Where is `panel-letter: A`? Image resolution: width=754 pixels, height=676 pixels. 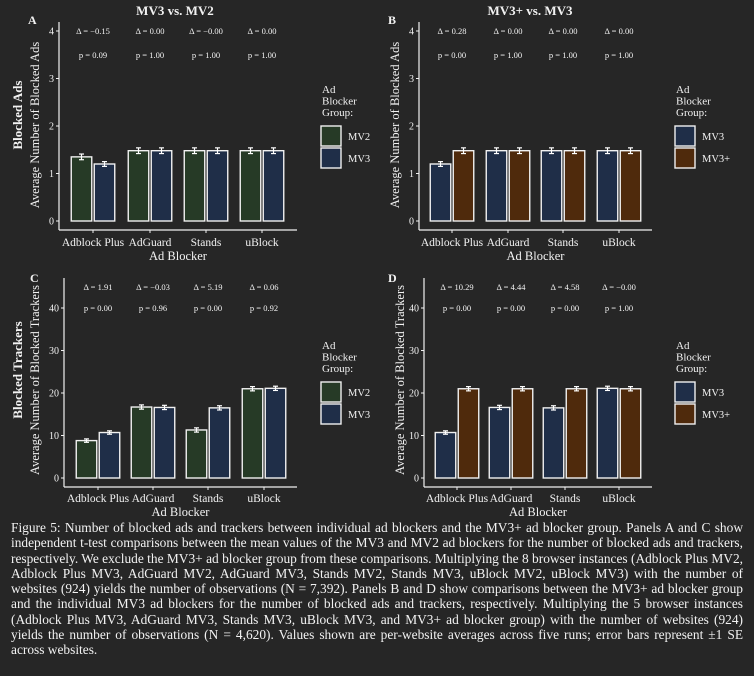
panel-letter: A is located at coordinates (32, 20).